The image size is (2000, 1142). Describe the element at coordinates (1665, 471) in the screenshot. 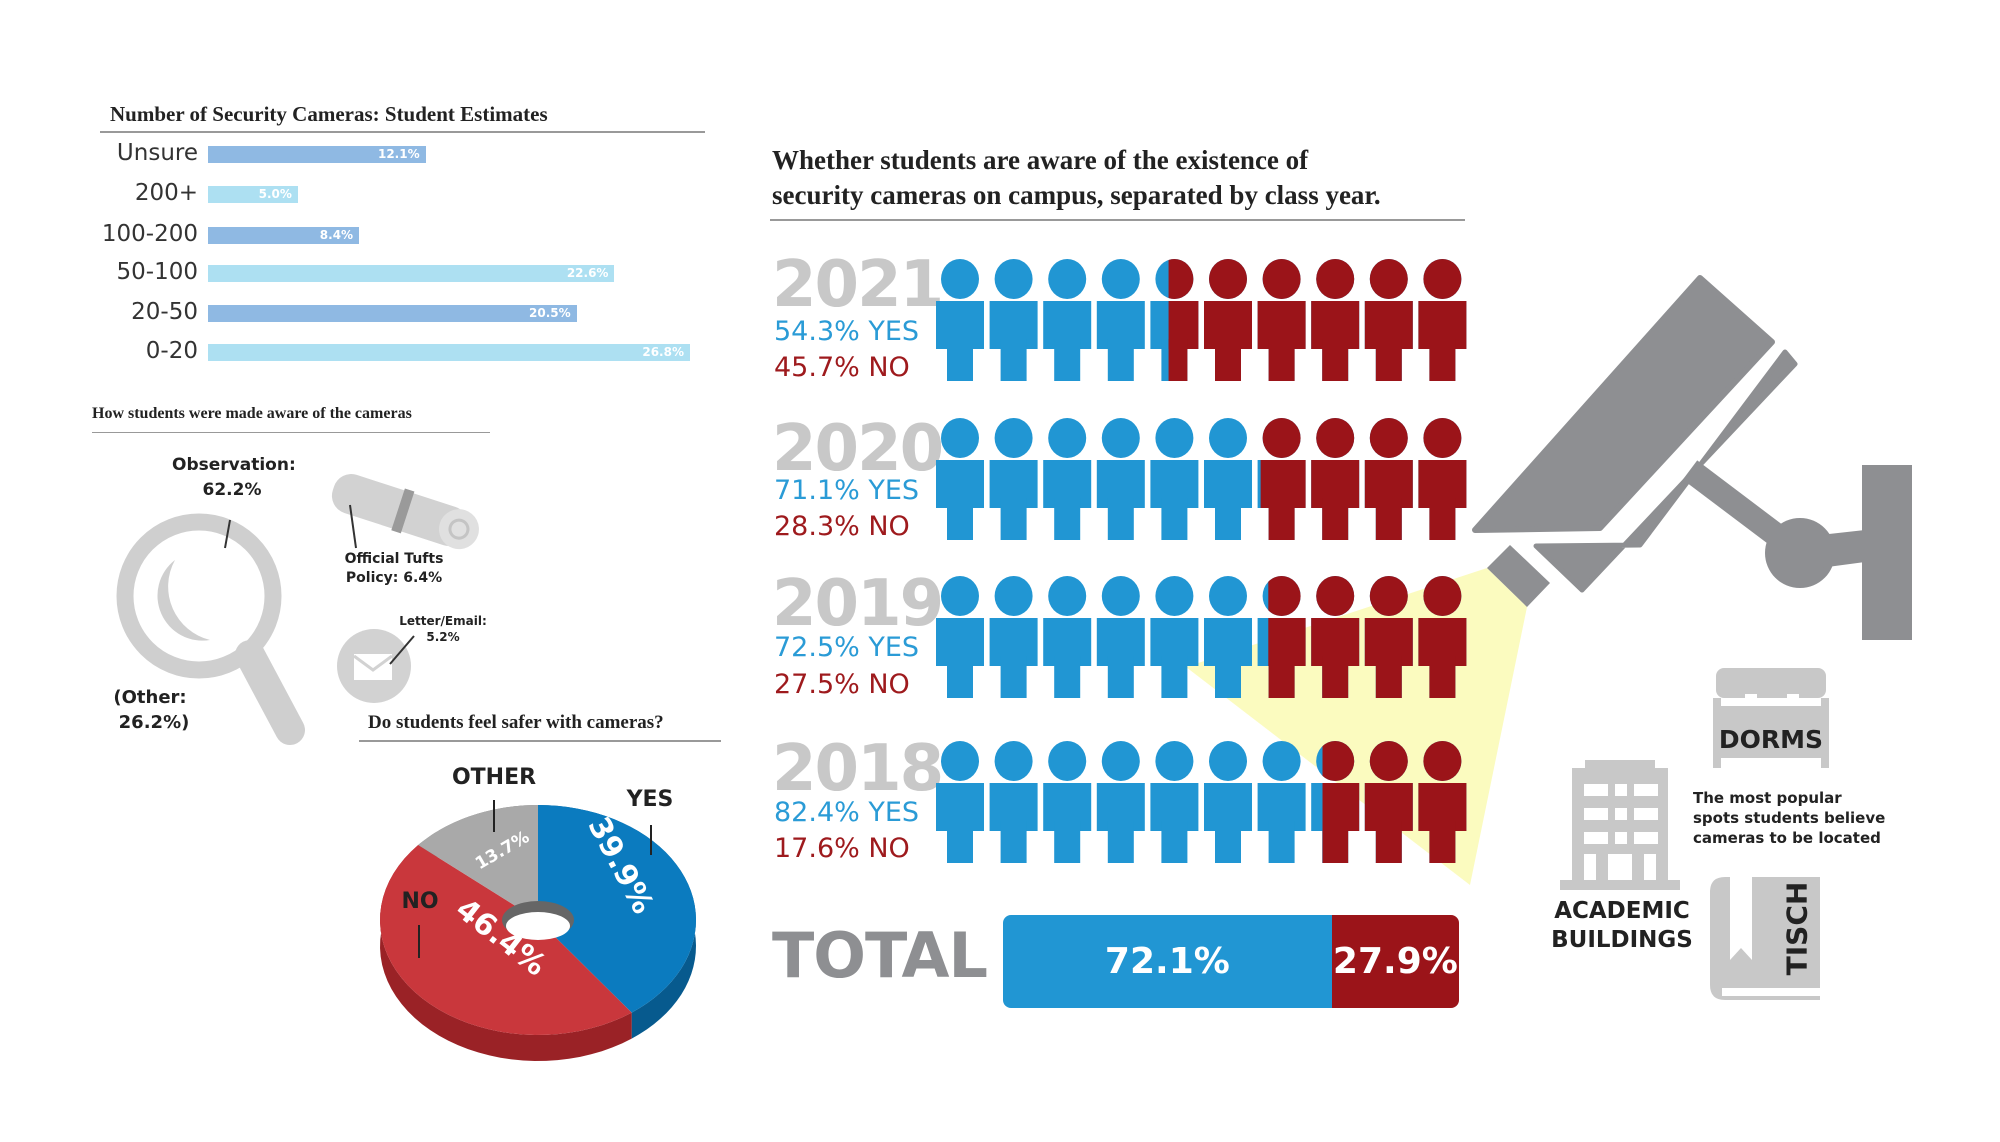

I see `camera-lower-body` at that location.